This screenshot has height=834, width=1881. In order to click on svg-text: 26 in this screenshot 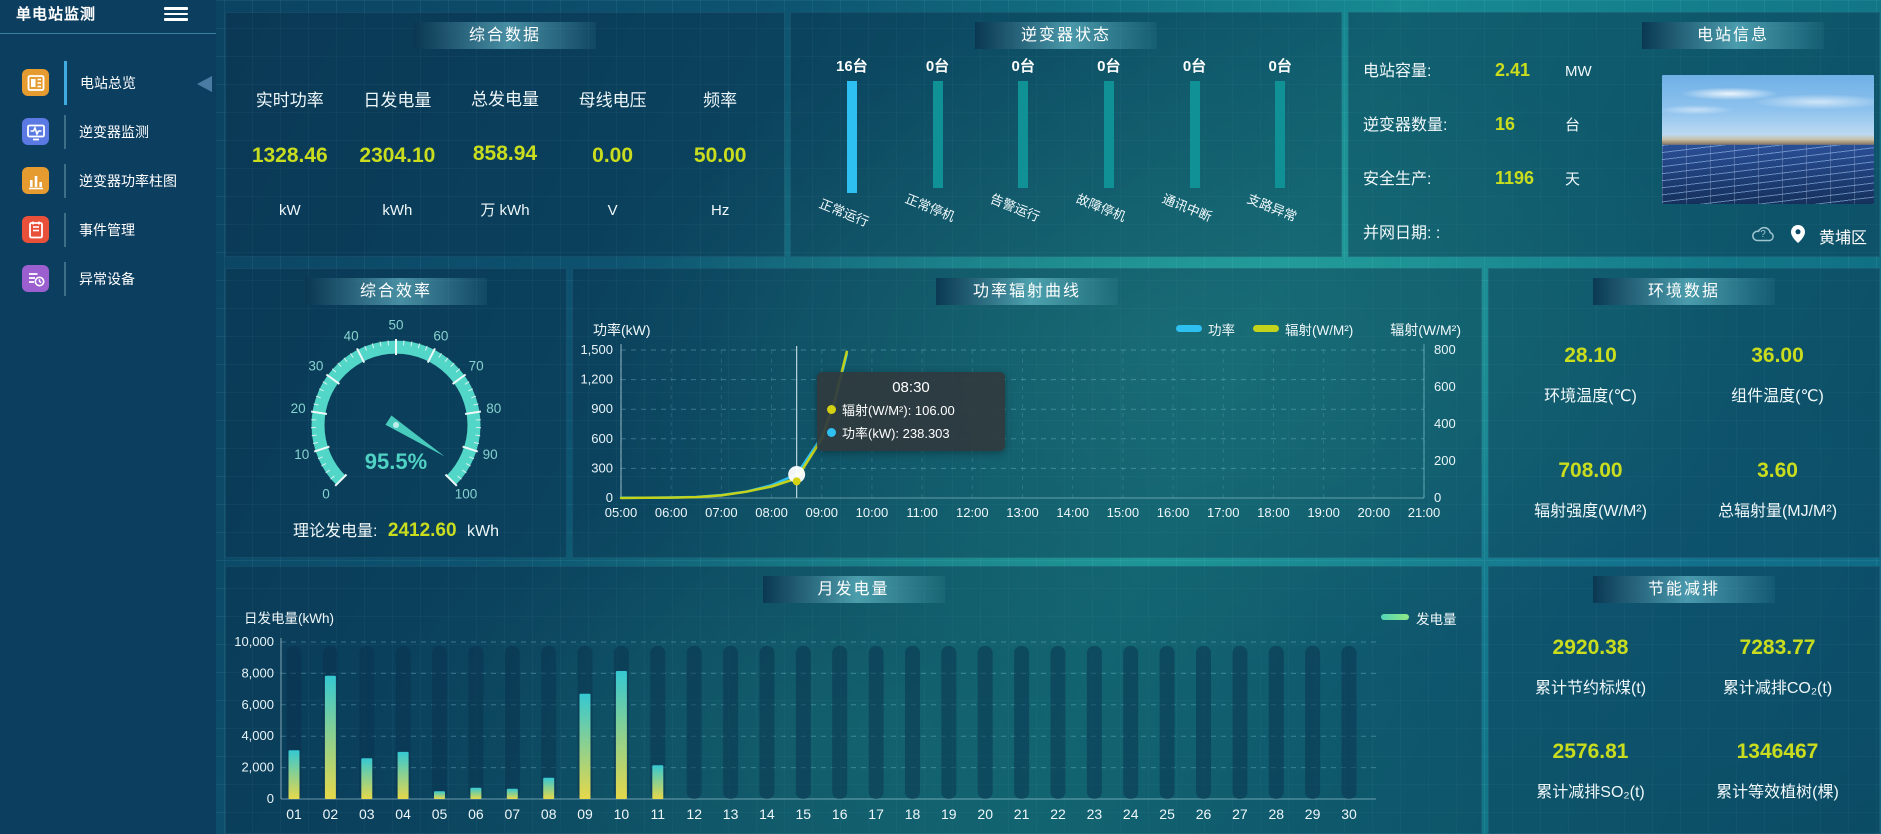, I will do `click(1204, 814)`.